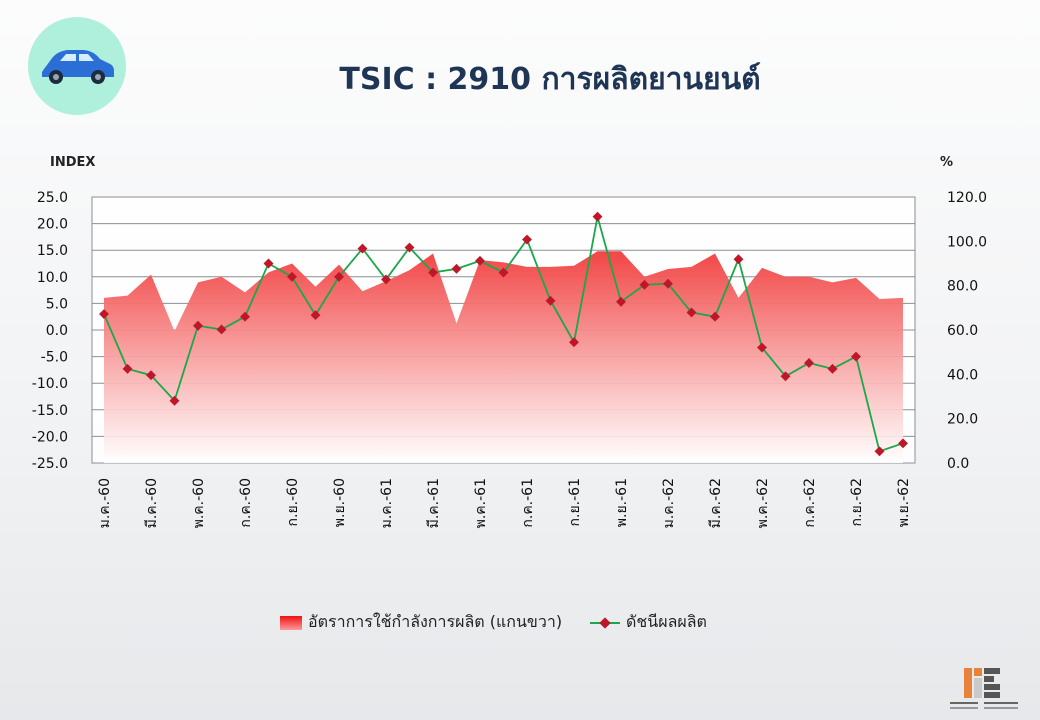  Describe the element at coordinates (50, 411) in the screenshot. I see `left-tick-label: -15.0` at that location.